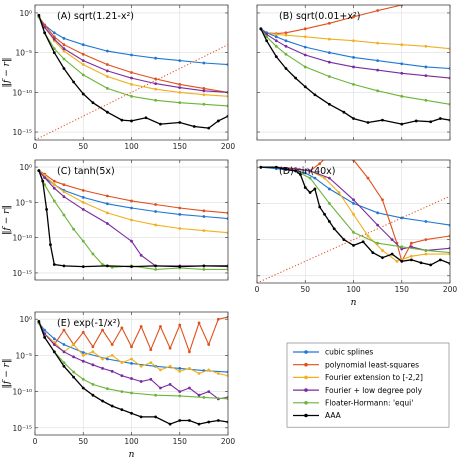 The width and height of the screenshot is (457, 462). What do you see at coordinates (228, 441) in the screenshot?
I see `x-tick-label: 200` at bounding box center [228, 441].